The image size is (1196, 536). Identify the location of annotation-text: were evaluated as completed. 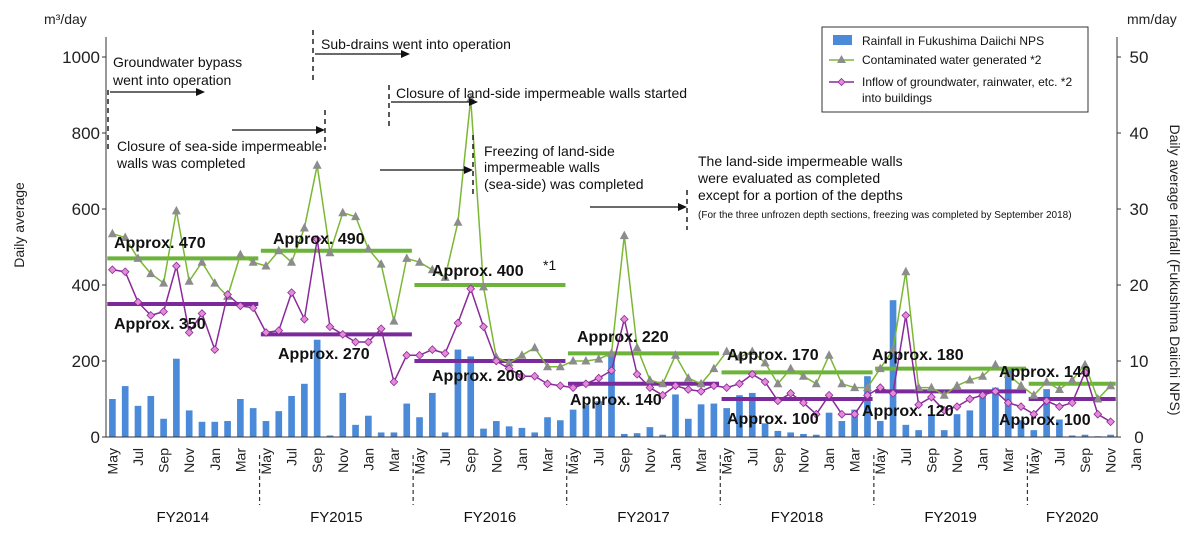
(788, 178).